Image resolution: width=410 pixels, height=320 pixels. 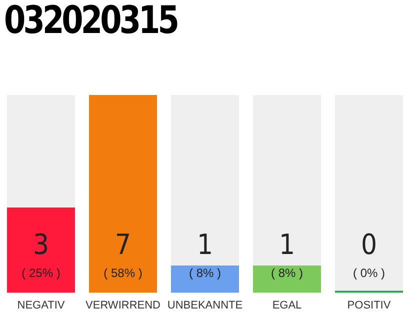 I want to click on chart-title: 032020315, so click(x=90, y=21).